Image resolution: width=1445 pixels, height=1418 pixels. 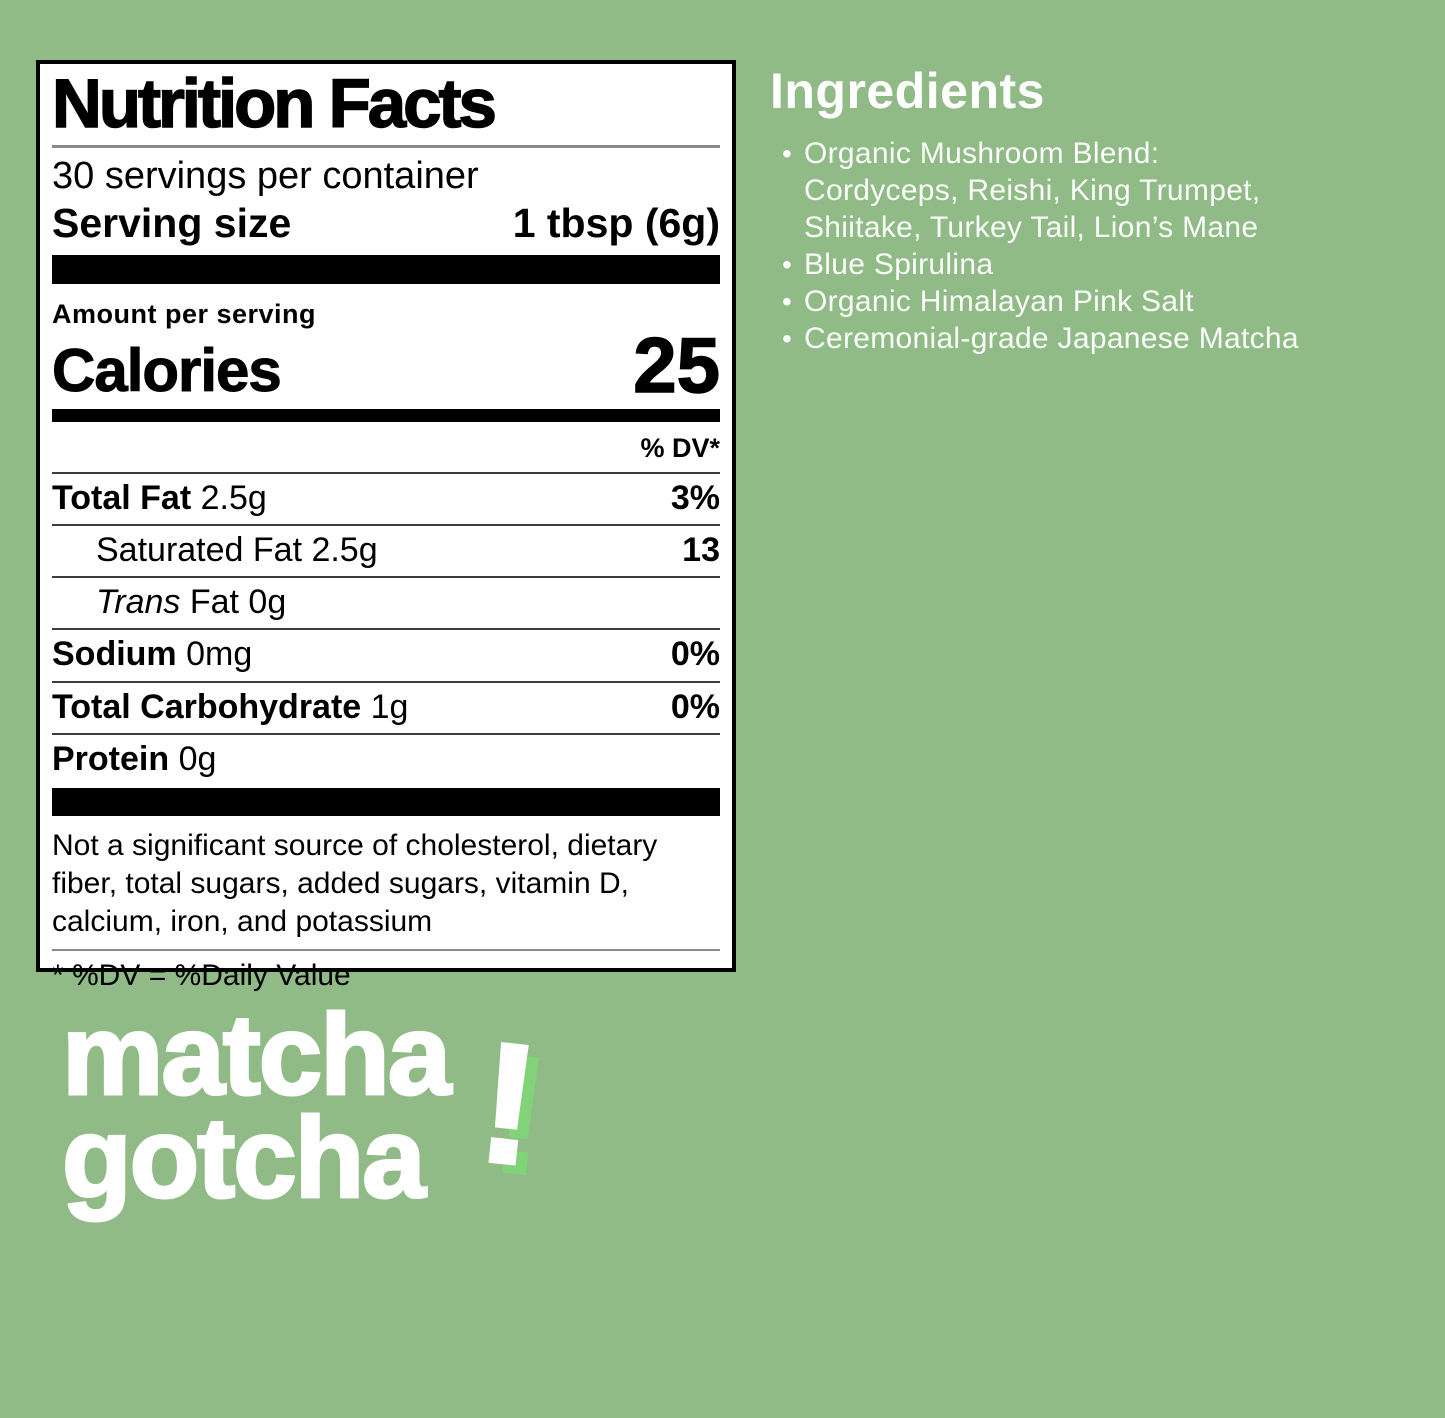 I want to click on daily-value-definition: * %DV = %Daily Value, so click(x=201, y=975).